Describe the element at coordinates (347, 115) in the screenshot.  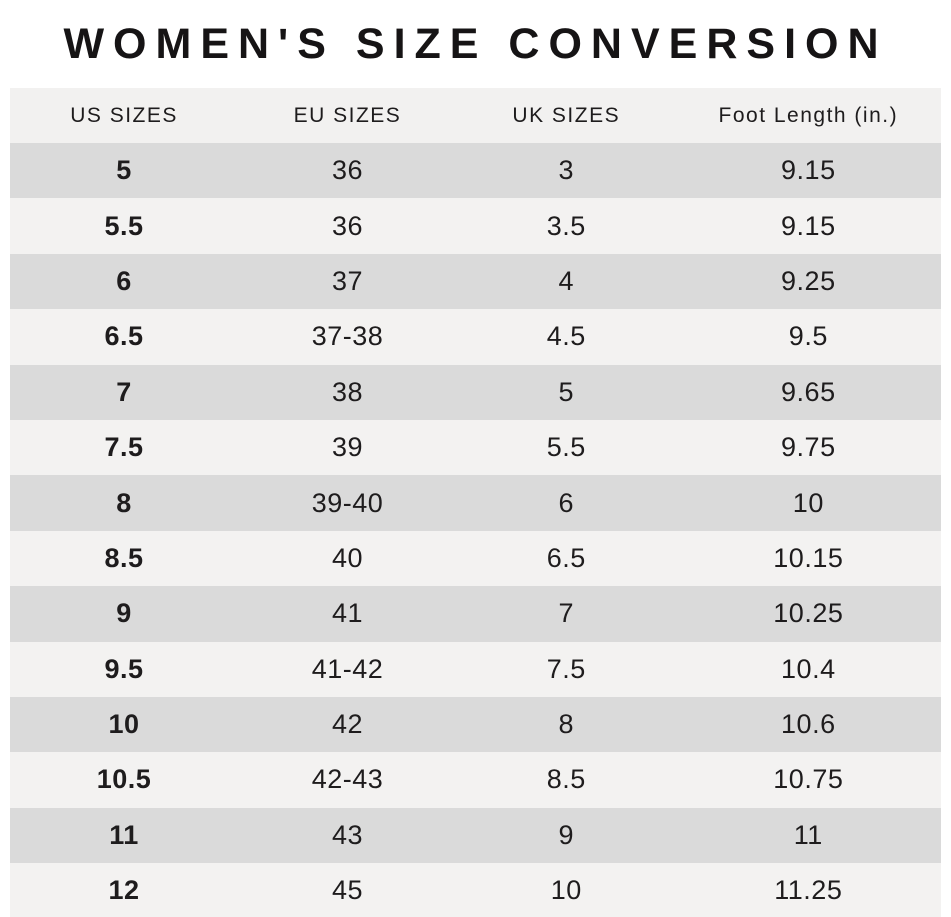
I see `column-header-eu-sizes: EU SIZES` at that location.